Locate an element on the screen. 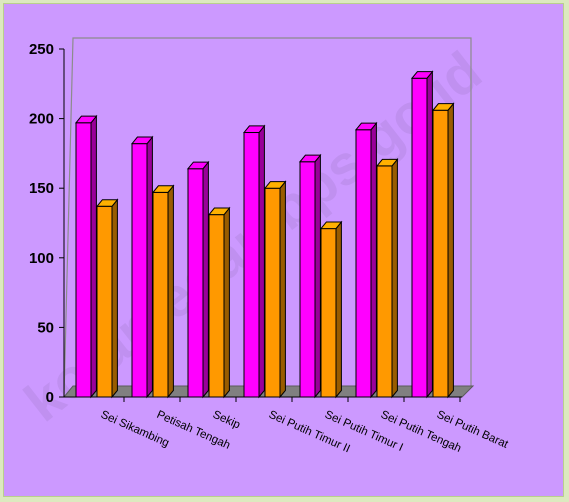 Image resolution: width=569 pixels, height=502 pixels. y-tick-label: 200 is located at coordinates (41, 119).